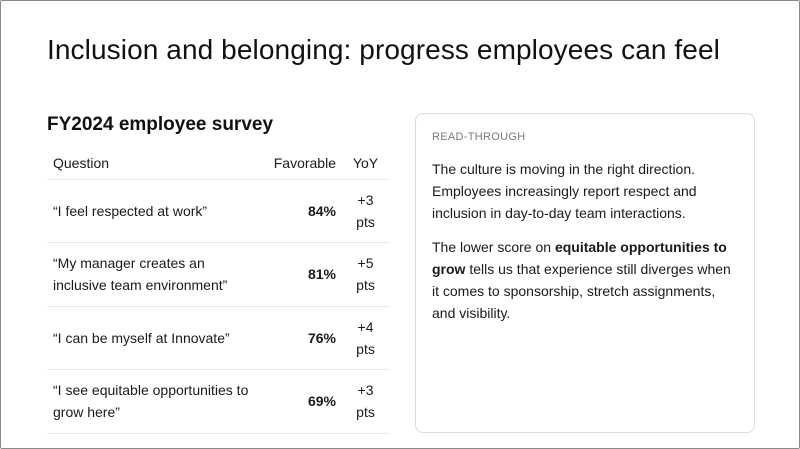 This screenshot has width=800, height=449. Describe the element at coordinates (152, 338) in the screenshot. I see `question-cell: “I can be myself at Innovate”` at that location.